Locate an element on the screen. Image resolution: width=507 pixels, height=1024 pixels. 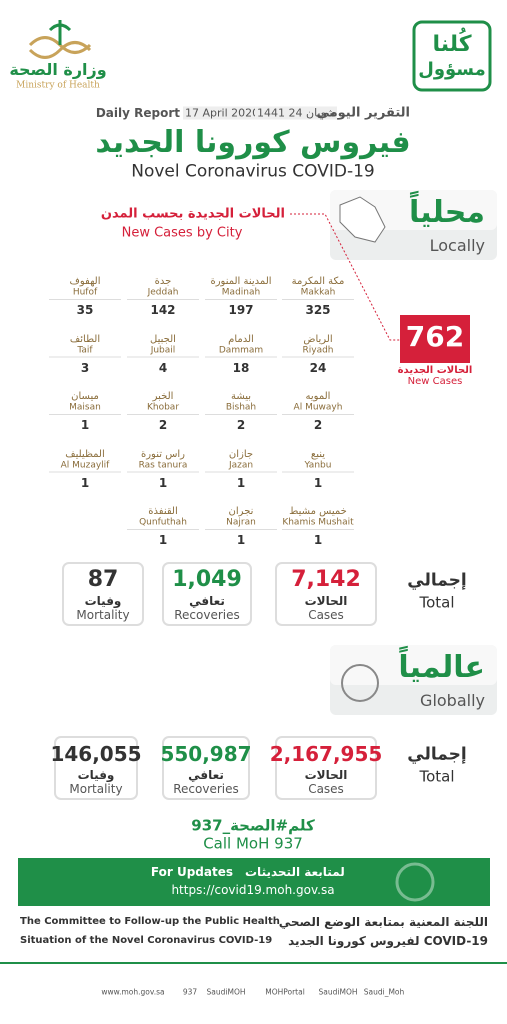
city-cases: 197 is located at coordinates (241, 310).